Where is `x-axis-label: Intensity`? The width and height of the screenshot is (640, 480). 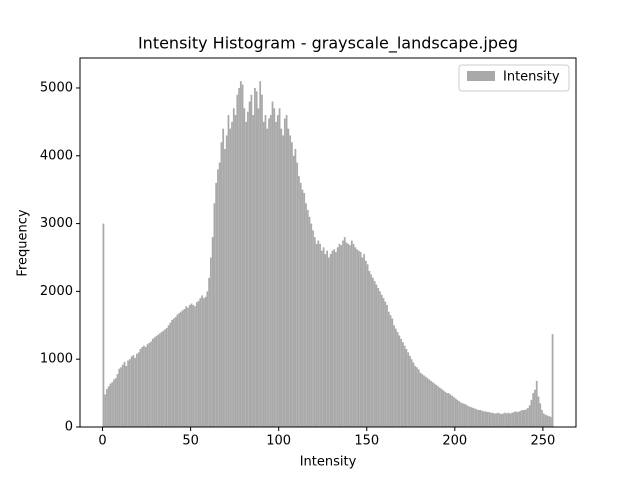 x-axis-label: Intensity is located at coordinates (328, 462).